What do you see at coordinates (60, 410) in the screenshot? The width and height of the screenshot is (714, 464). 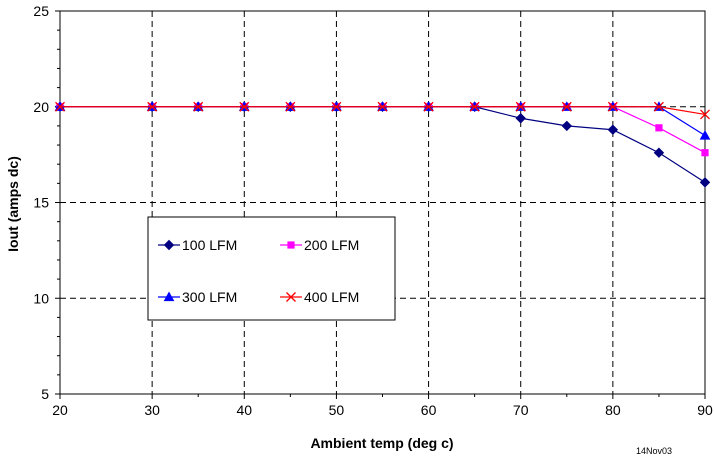 I see `x-tick-label: 20` at bounding box center [60, 410].